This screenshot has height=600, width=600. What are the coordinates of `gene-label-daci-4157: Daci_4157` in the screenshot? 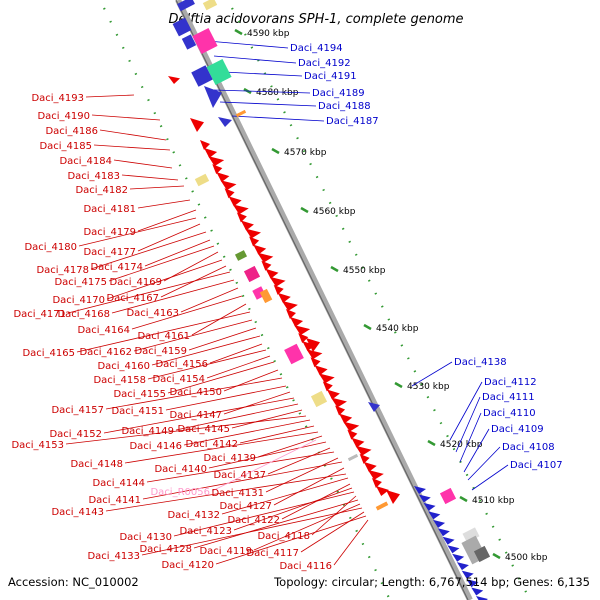 It's located at (77, 410).